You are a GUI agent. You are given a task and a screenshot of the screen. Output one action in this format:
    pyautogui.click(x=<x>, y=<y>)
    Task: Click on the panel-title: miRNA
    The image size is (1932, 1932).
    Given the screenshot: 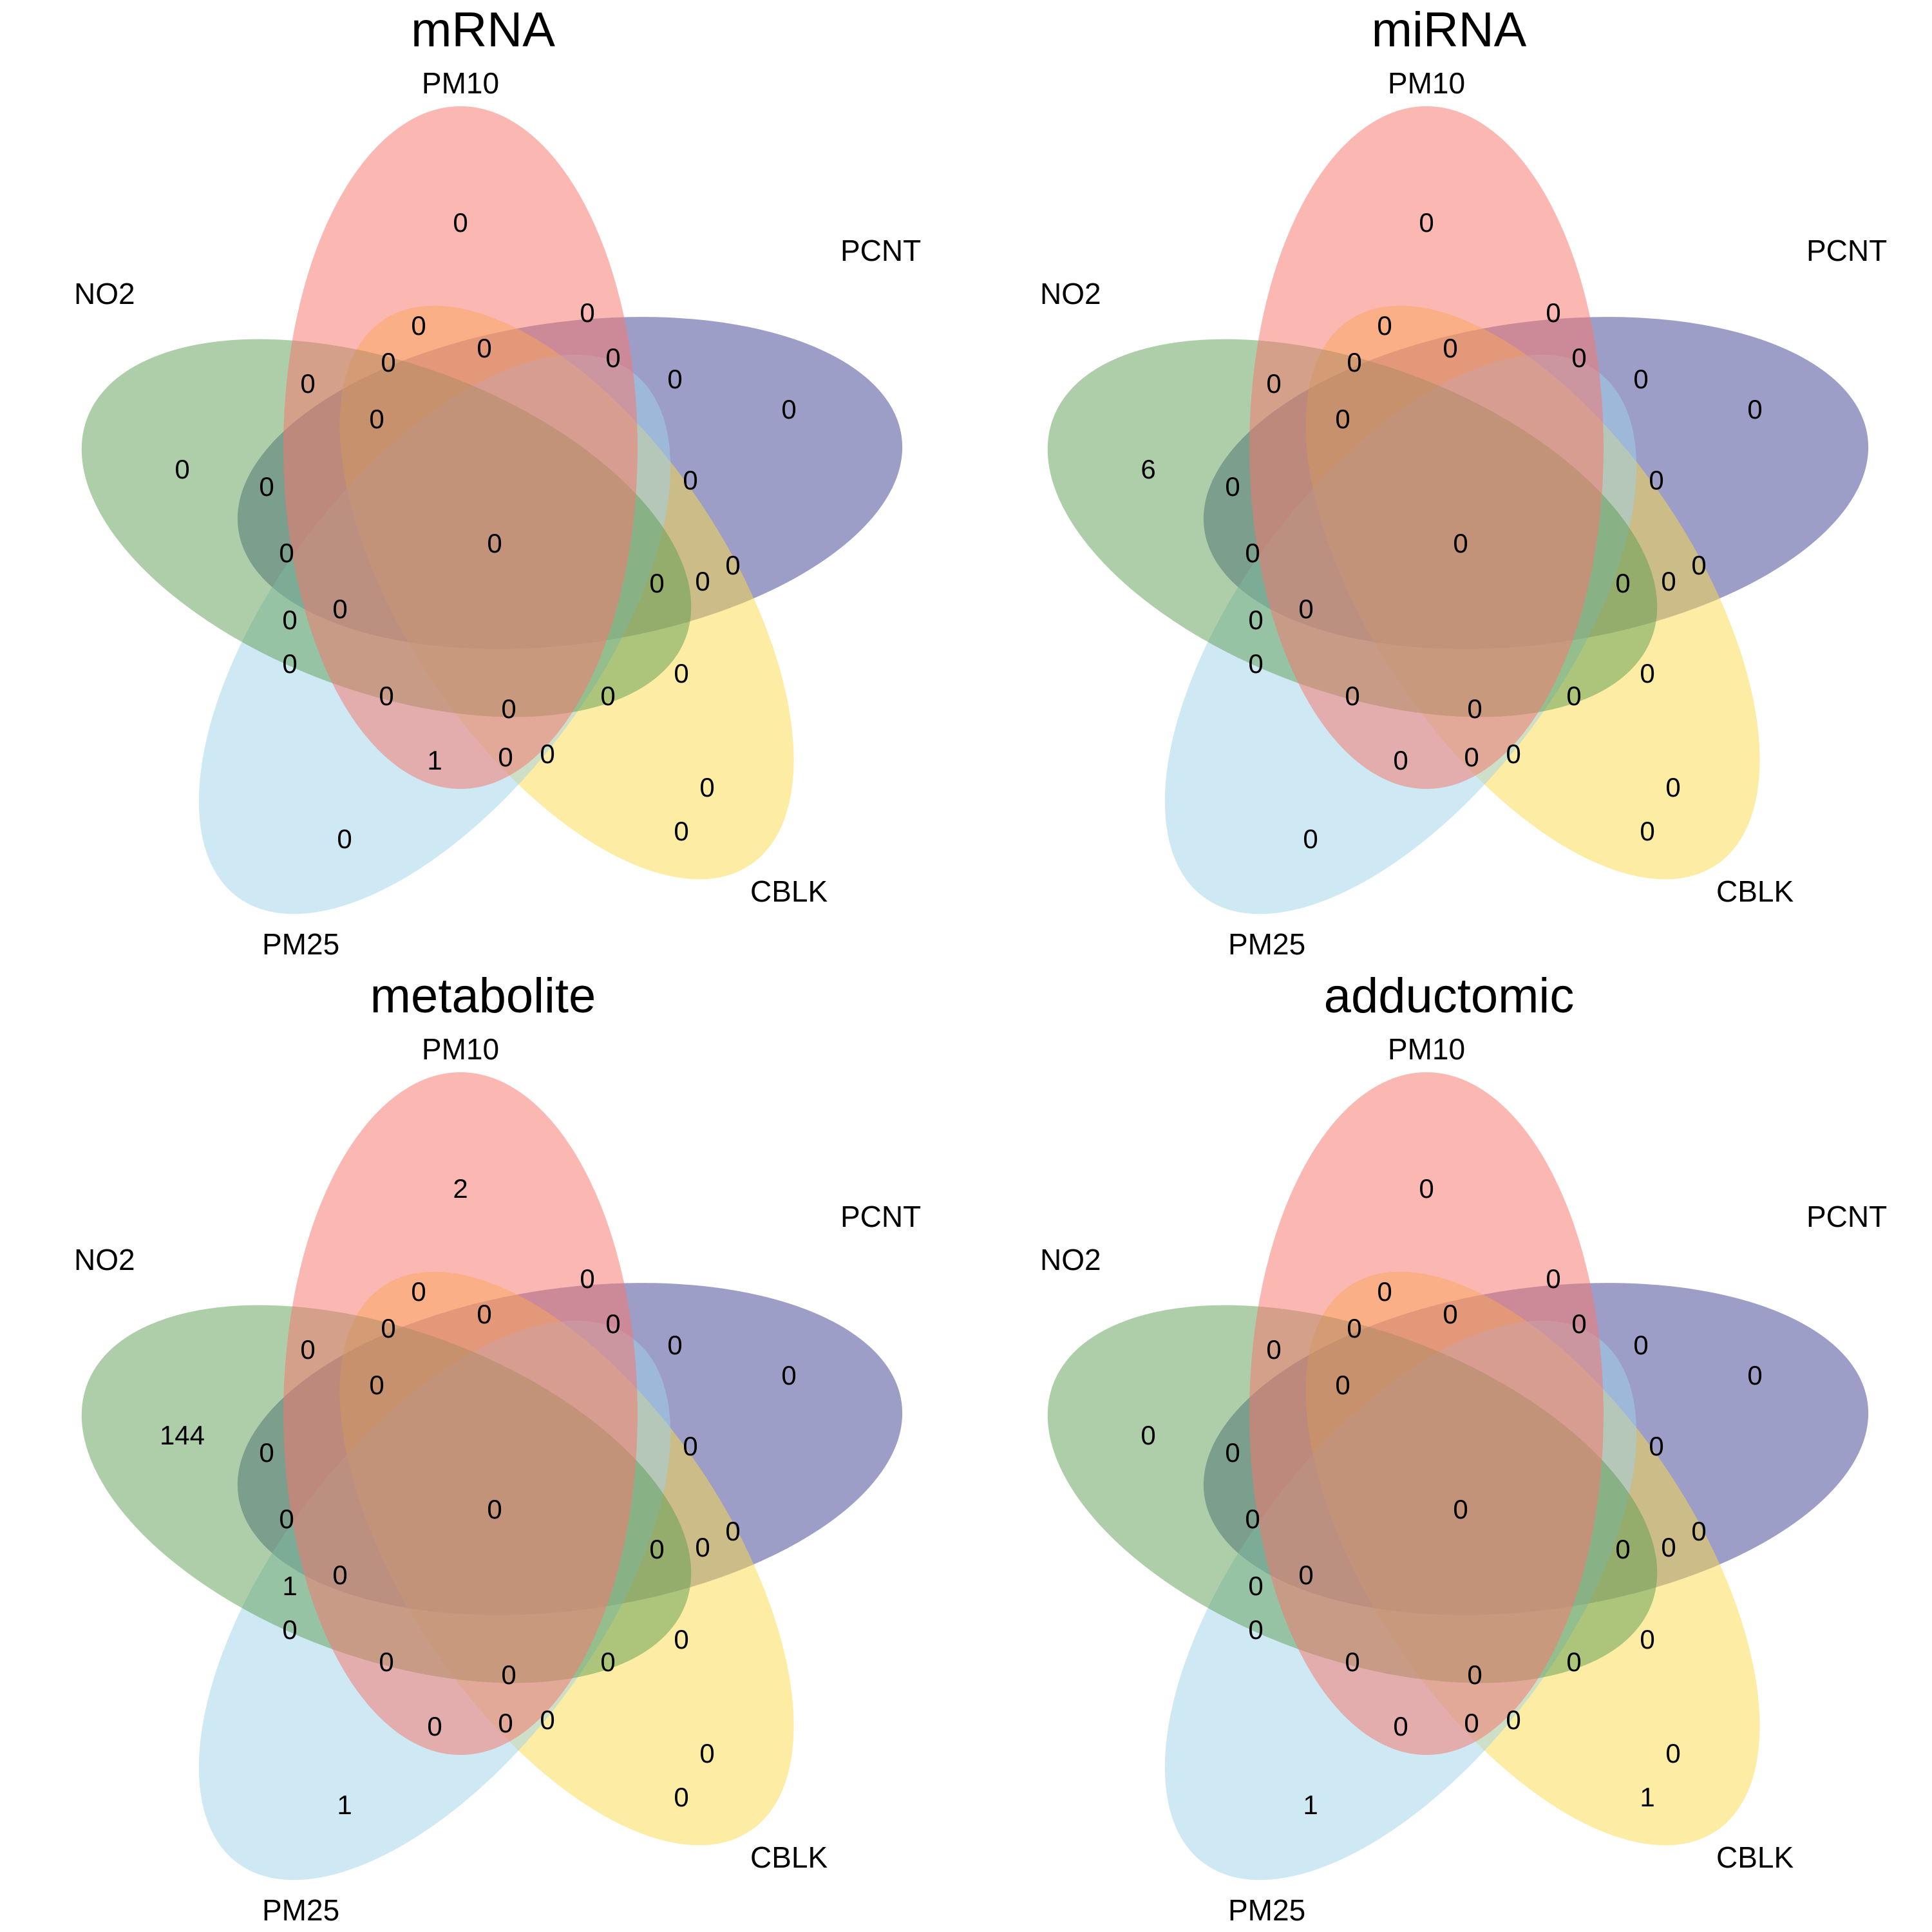 What is the action you would take?
    pyautogui.click(x=1449, y=30)
    